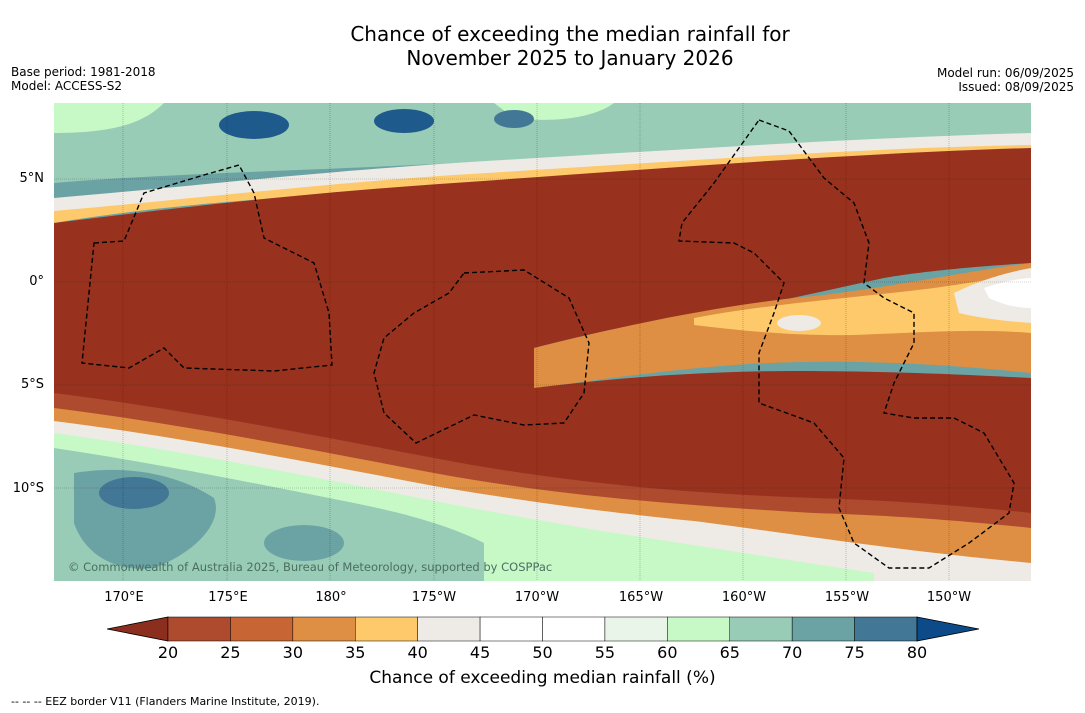 Image resolution: width=1085 pixels, height=713 pixels. What do you see at coordinates (570, 58) in the screenshot?
I see `title-line-2: November 2025 to January 2026` at bounding box center [570, 58].